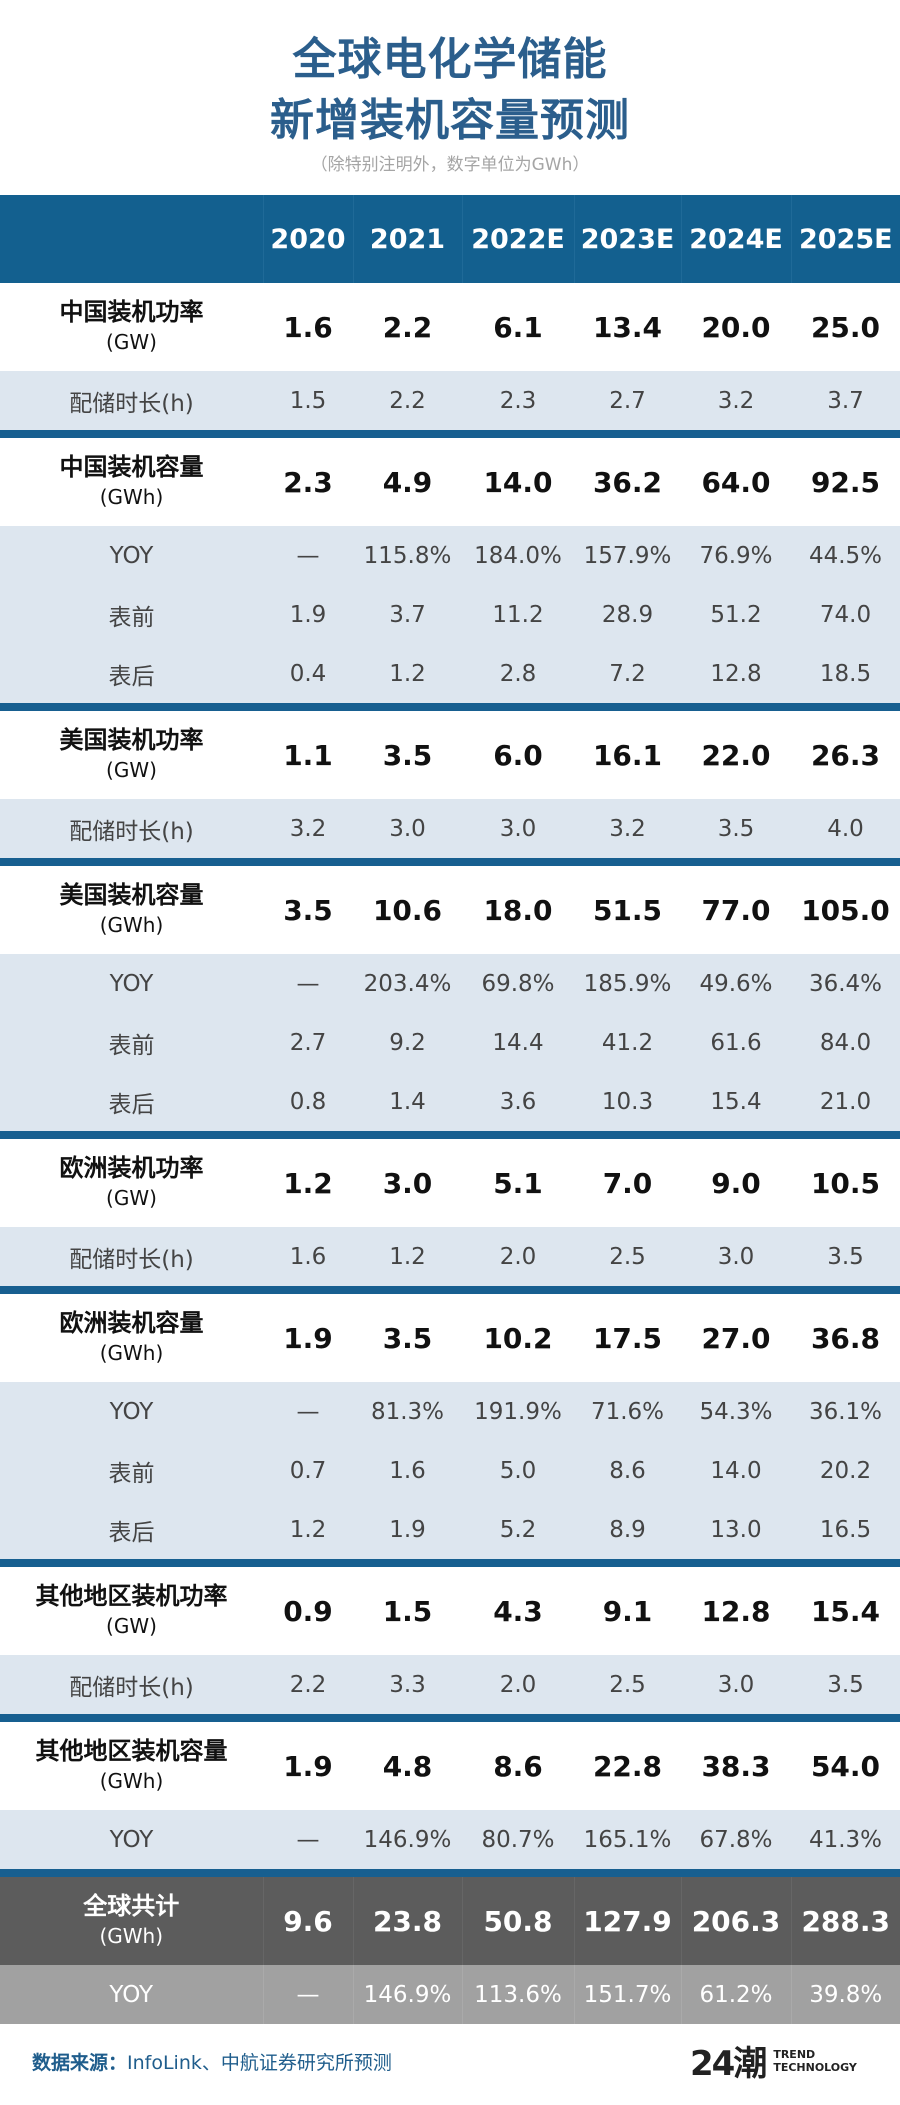 This screenshot has height=2105, width=900. Describe the element at coordinates (308, 1042) in the screenshot. I see `cell-value: 2.7` at that location.